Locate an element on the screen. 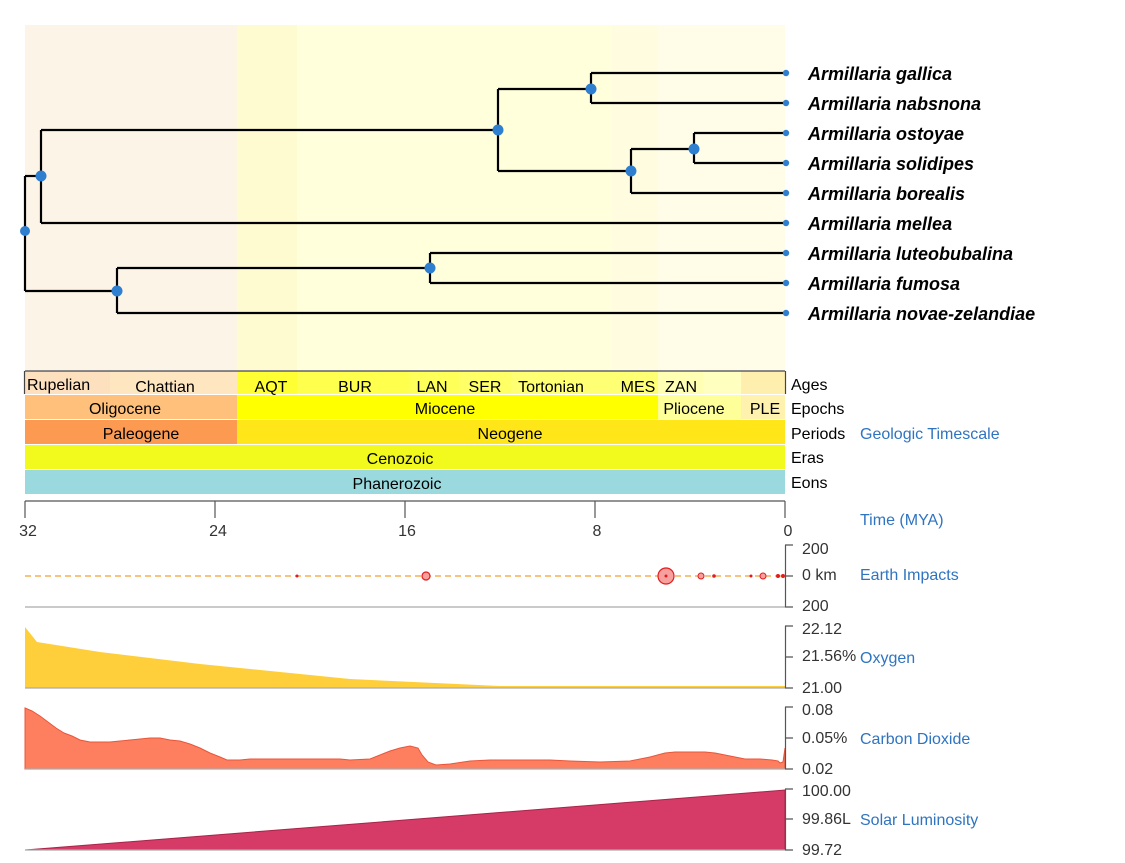 The height and width of the screenshot is (863, 1125). taxon-label: Armillaria novae-zelandiae is located at coordinates (921, 314).